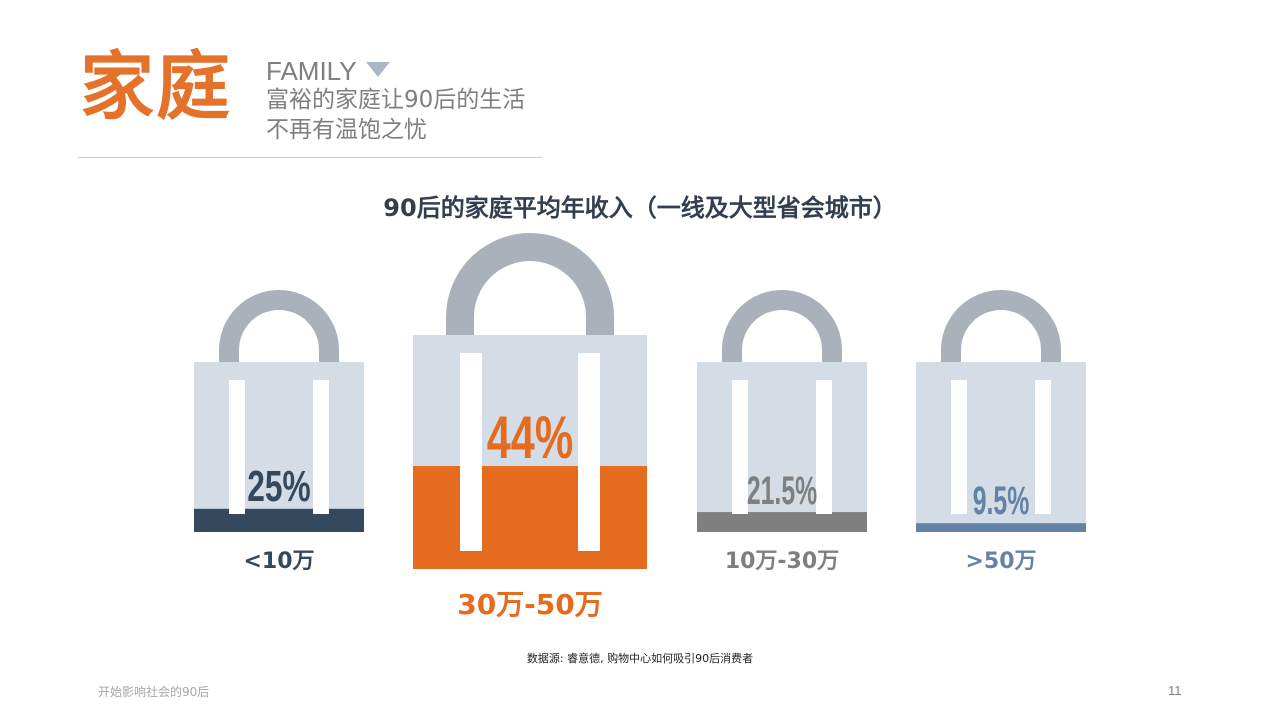  What do you see at coordinates (782, 491) in the screenshot?
I see `value-label-2: 21.5%` at bounding box center [782, 491].